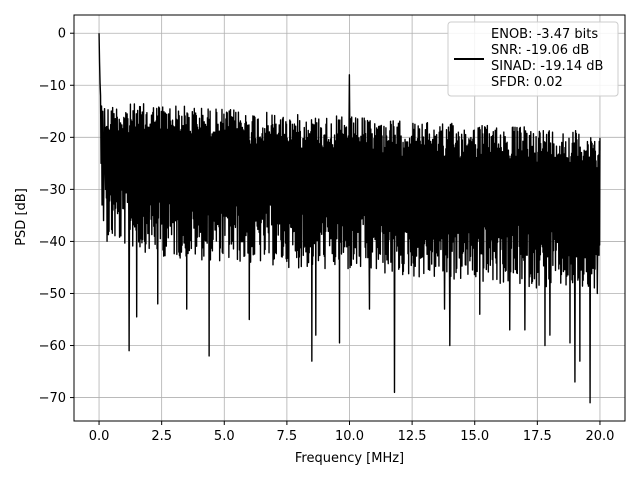 The image size is (640, 480). I want to click on x-axis: 0.0 2.5 5.0 7.5 10.0 12.5 15.0 17.5 20.0, so click(351, 432).